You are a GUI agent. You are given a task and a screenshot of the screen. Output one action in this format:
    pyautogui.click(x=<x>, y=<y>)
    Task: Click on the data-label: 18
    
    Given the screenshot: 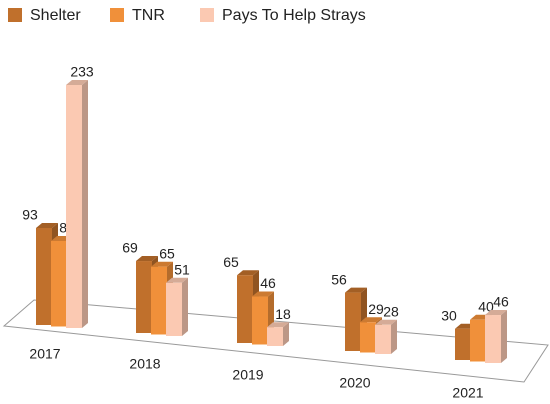 What is the action you would take?
    pyautogui.click(x=283, y=314)
    